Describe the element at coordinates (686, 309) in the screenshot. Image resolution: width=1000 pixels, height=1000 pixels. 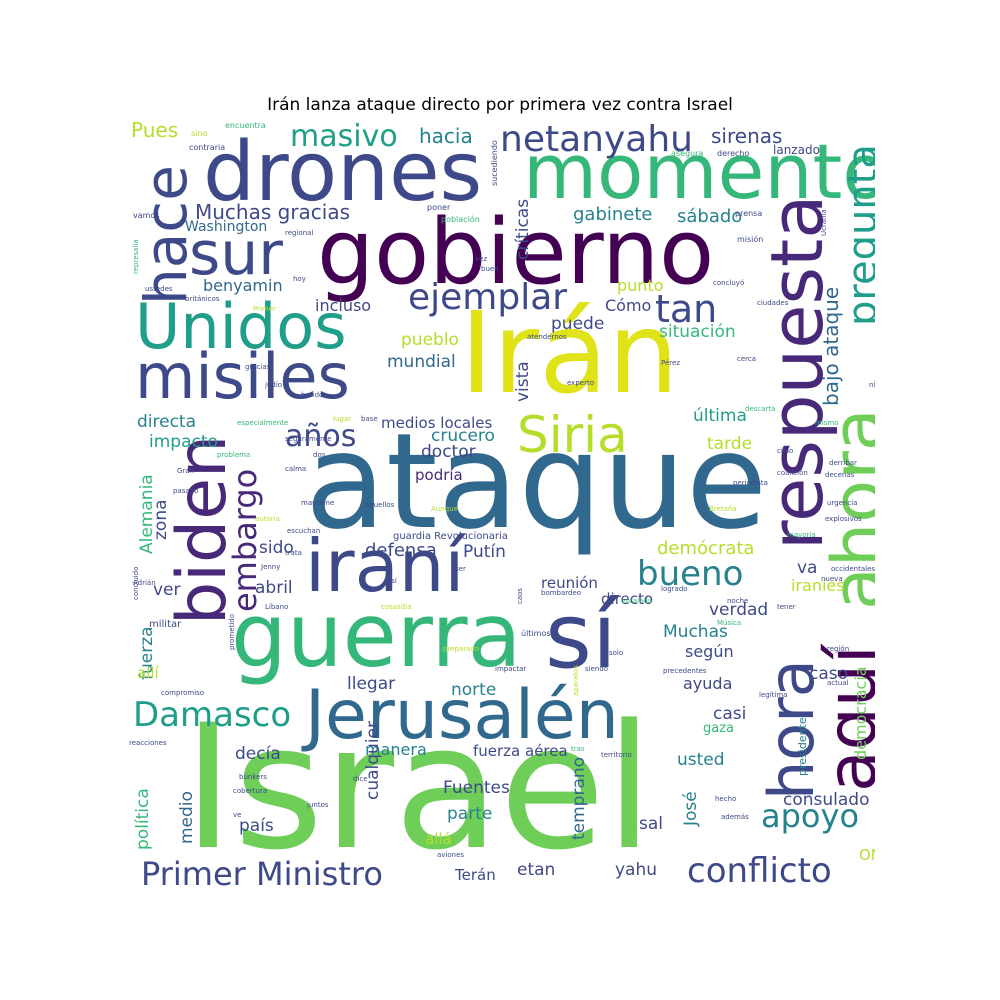
I see `word: tan` at that location.